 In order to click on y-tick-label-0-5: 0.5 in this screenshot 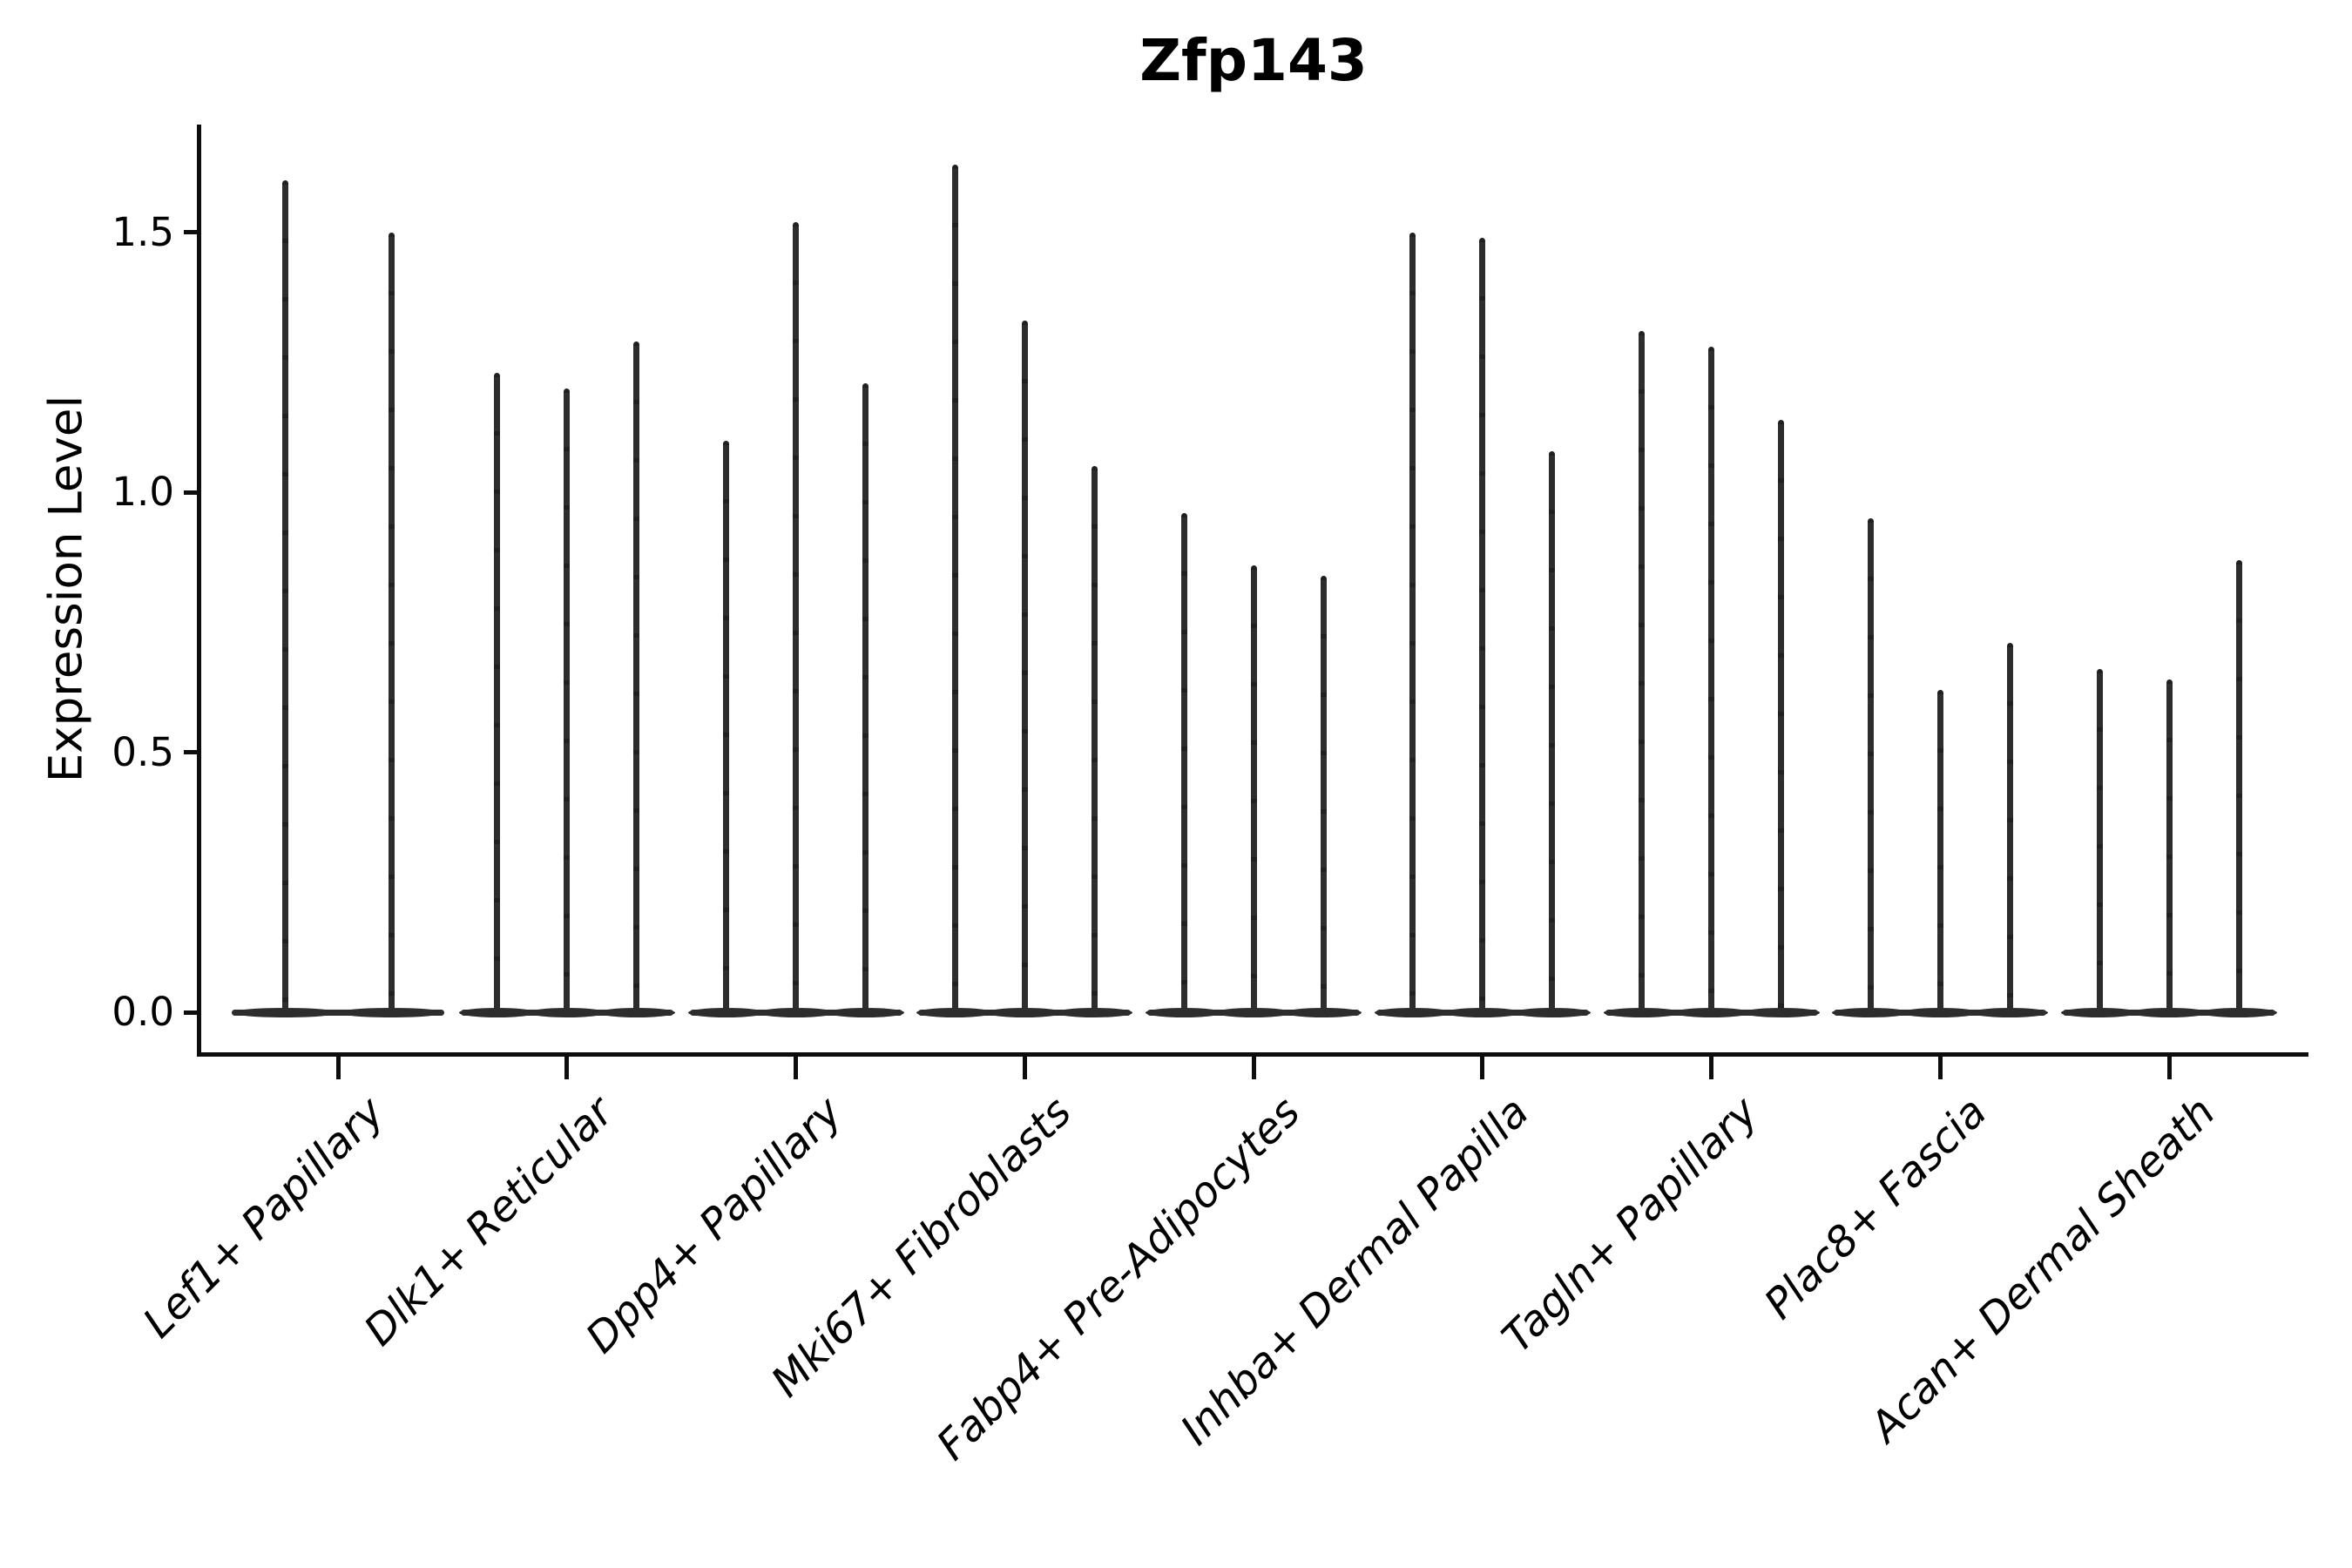, I will do `click(143, 751)`.